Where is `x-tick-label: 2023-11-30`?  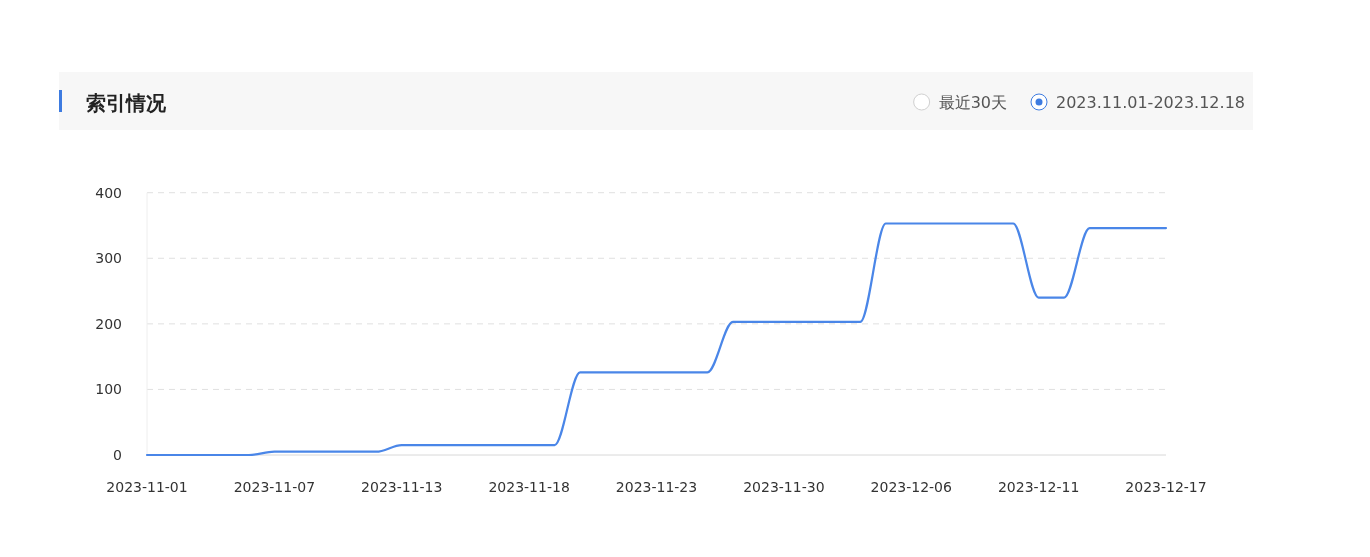 x-tick-label: 2023-11-30 is located at coordinates (784, 487).